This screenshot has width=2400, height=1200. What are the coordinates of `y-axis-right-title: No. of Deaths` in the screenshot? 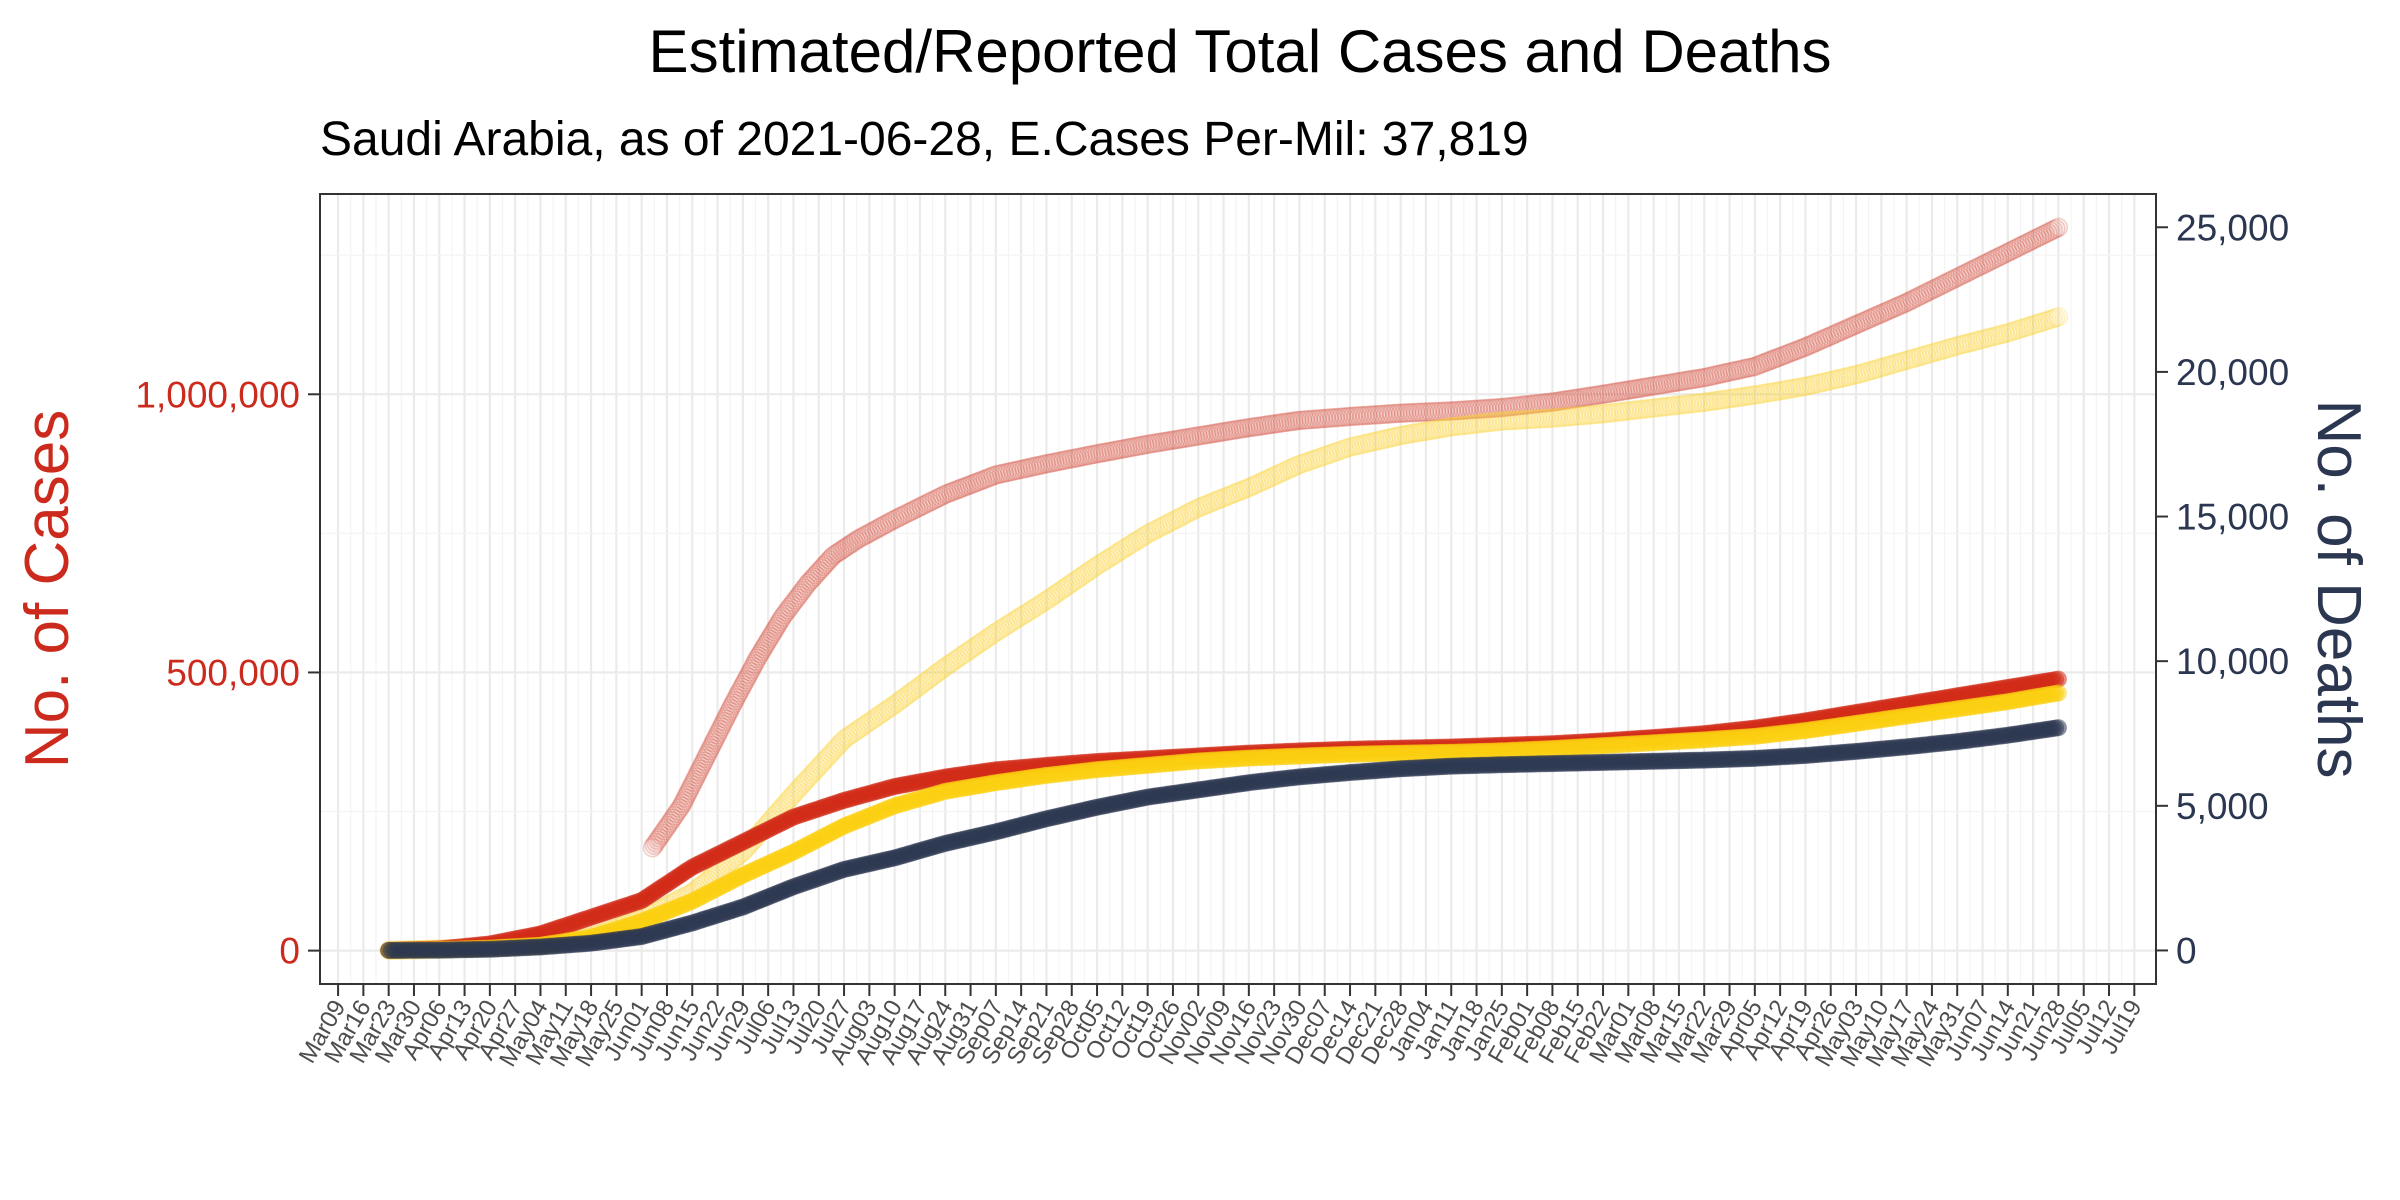 It's located at (2338, 588).